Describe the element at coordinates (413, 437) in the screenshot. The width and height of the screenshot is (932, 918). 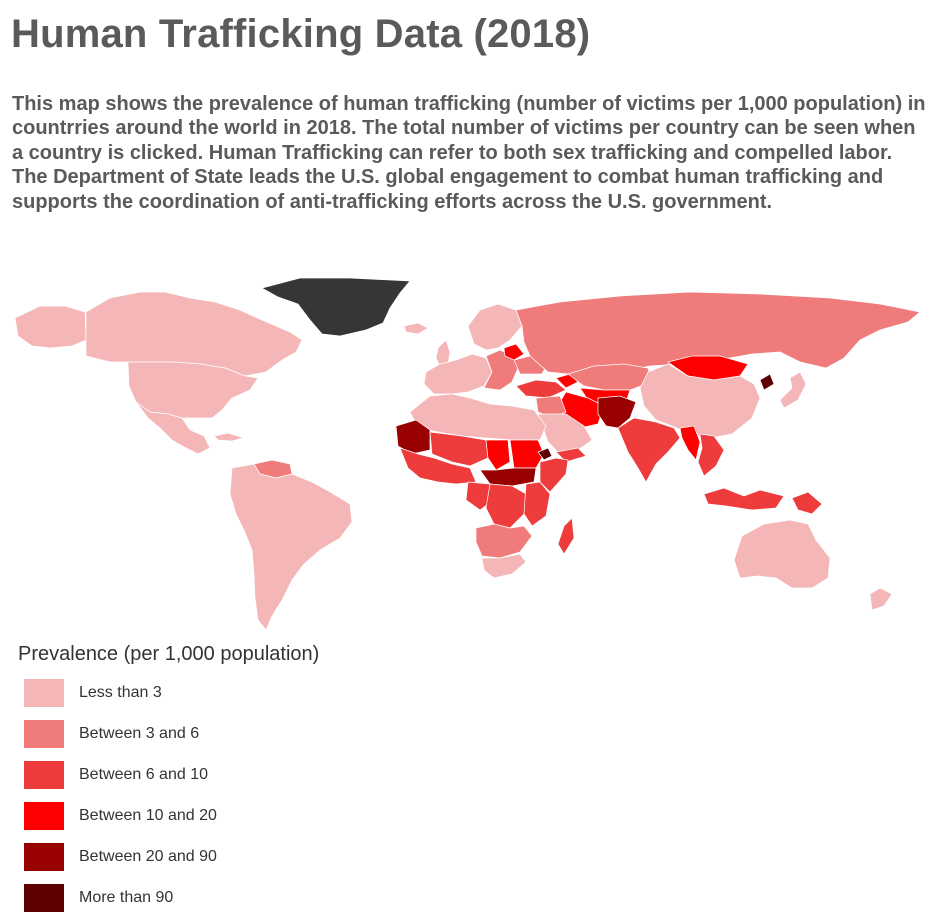
I see `country-mauritania` at that location.